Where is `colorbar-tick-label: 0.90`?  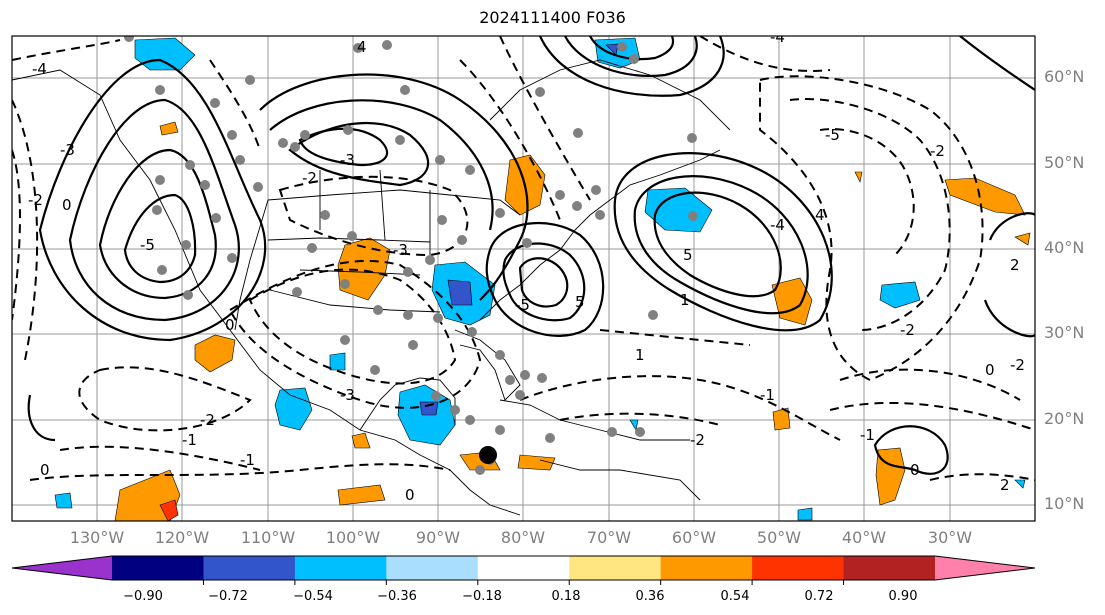 colorbar-tick-label: 0.90 is located at coordinates (903, 596).